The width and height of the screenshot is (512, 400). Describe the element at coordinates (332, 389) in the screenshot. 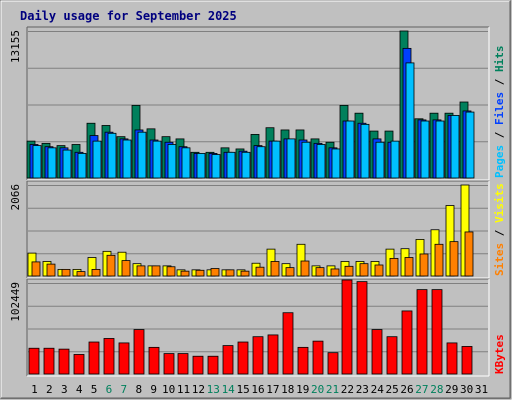

I see `day-label-21: 21` at that location.